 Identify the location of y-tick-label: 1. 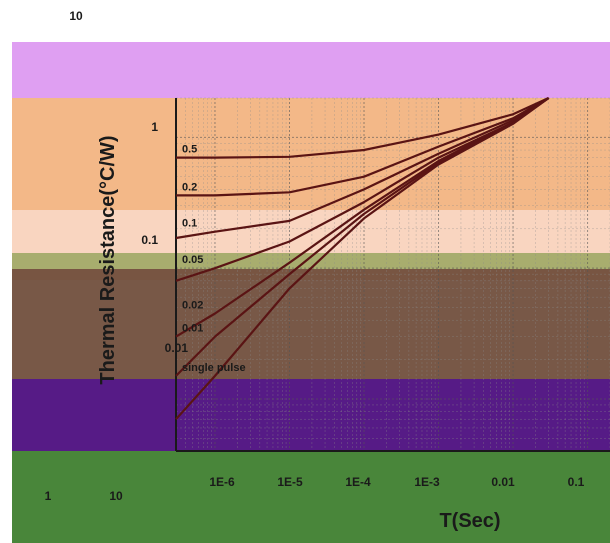
(154, 127).